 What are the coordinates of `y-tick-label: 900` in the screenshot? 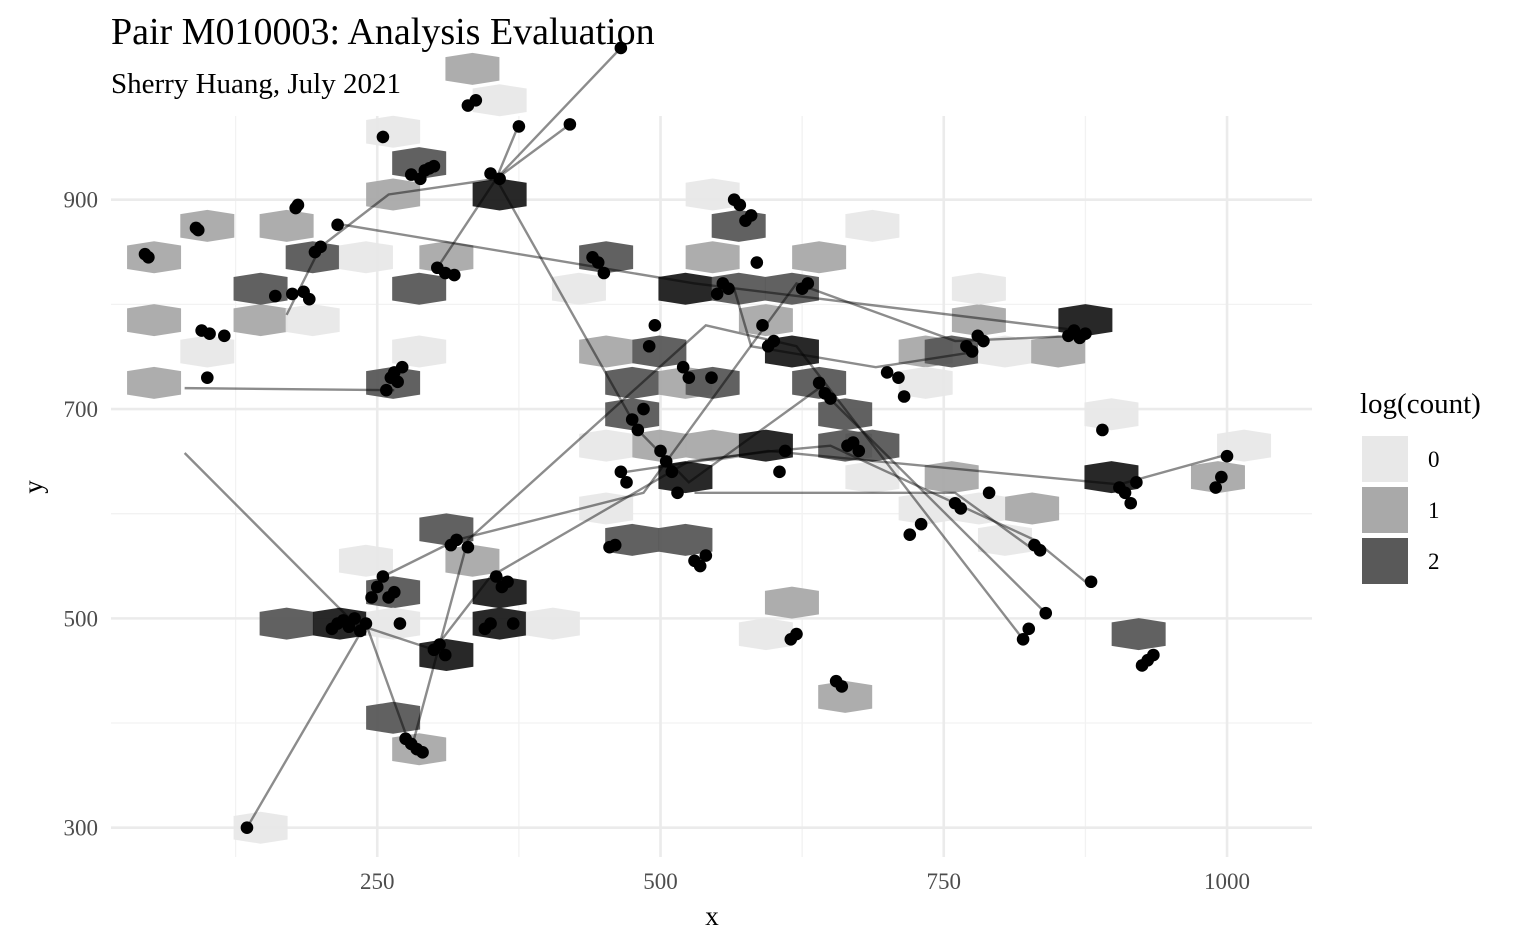 It's located at (81, 200).